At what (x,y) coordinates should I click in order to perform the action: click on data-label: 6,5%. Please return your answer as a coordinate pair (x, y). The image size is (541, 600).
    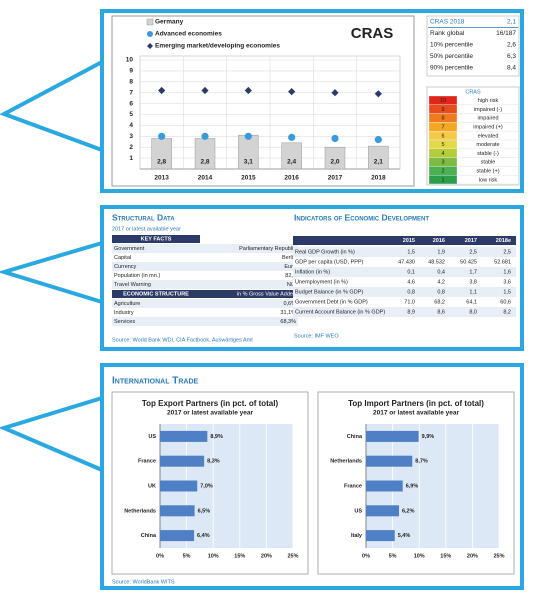
    Looking at the image, I should click on (204, 511).